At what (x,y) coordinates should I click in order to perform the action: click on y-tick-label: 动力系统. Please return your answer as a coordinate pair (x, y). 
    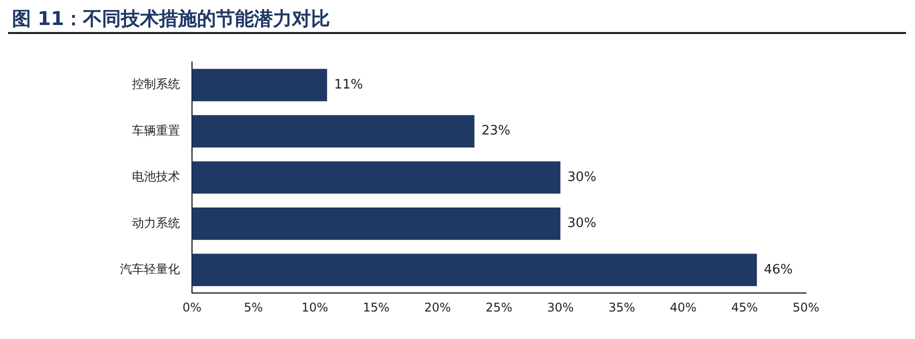
    Looking at the image, I should click on (156, 223).